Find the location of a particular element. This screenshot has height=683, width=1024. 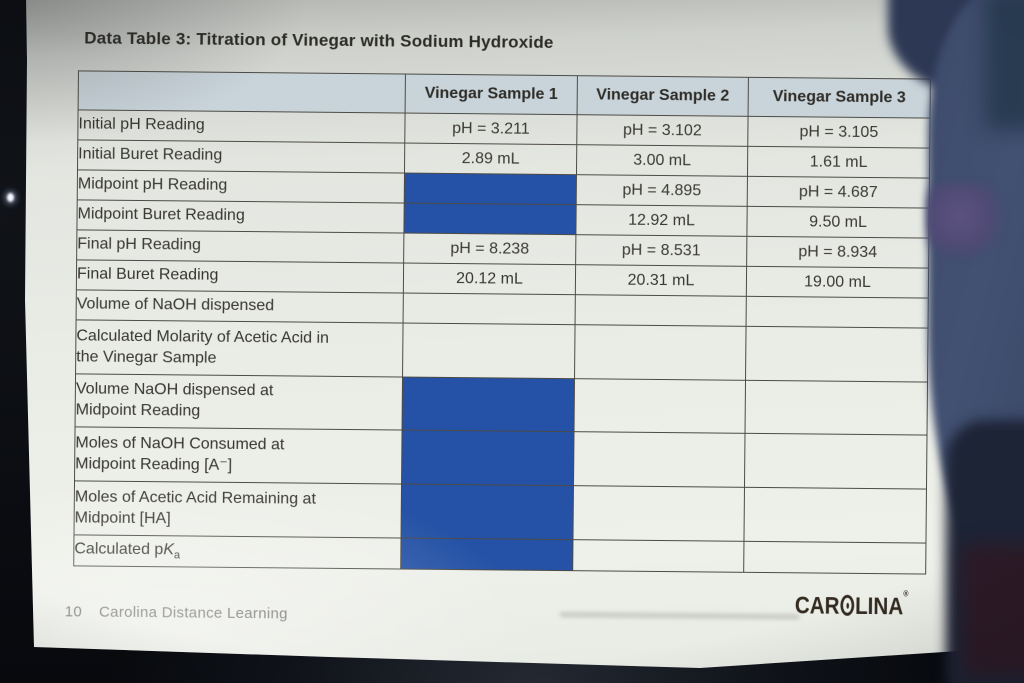

row-label: Final pH Reading is located at coordinates (240, 246).